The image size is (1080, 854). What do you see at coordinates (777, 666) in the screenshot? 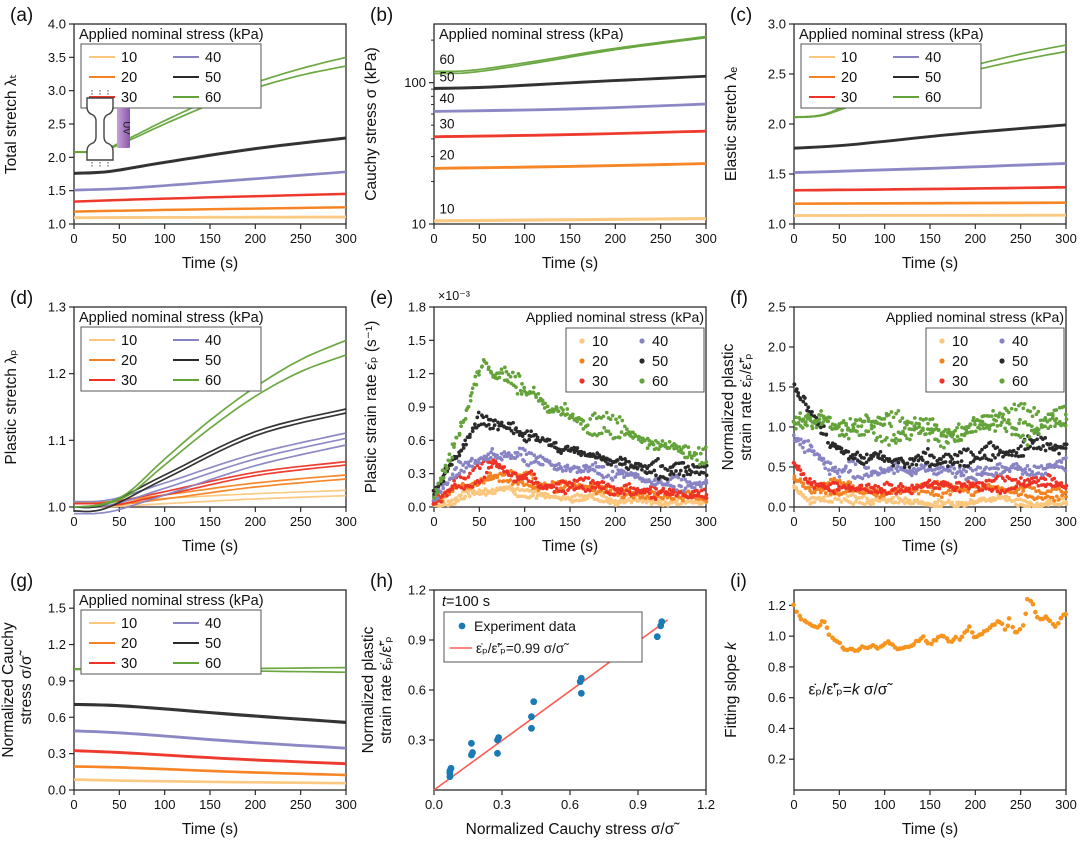
I see `svg-text: 0.8` at bounding box center [777, 666].